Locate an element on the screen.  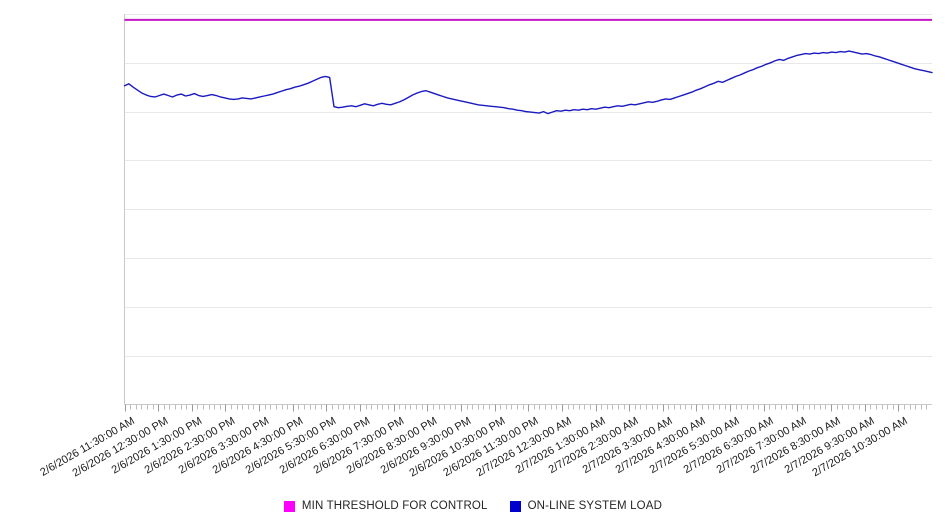
legend-item-label: ON-LINE SYSTEM LOAD is located at coordinates (595, 506).